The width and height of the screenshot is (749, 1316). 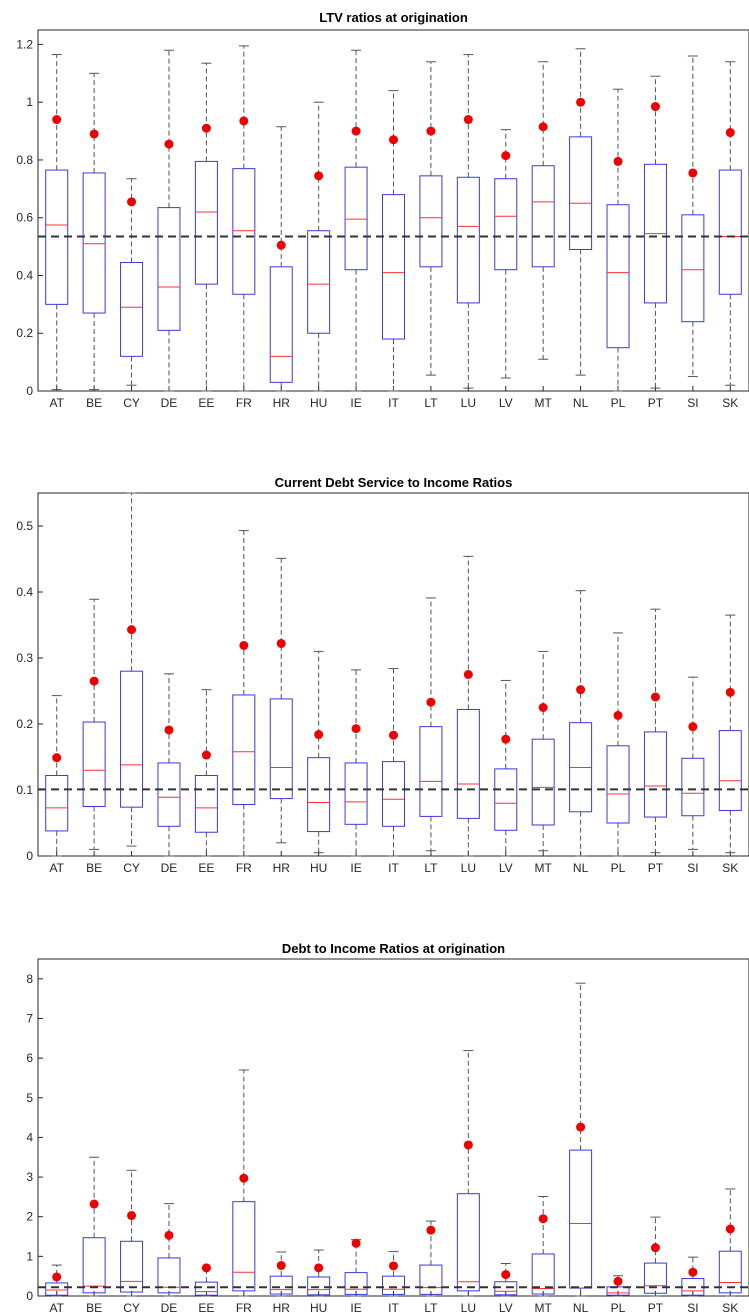 I want to click on chart-title: Current Debt Service to Income Ratios, so click(x=394, y=482).